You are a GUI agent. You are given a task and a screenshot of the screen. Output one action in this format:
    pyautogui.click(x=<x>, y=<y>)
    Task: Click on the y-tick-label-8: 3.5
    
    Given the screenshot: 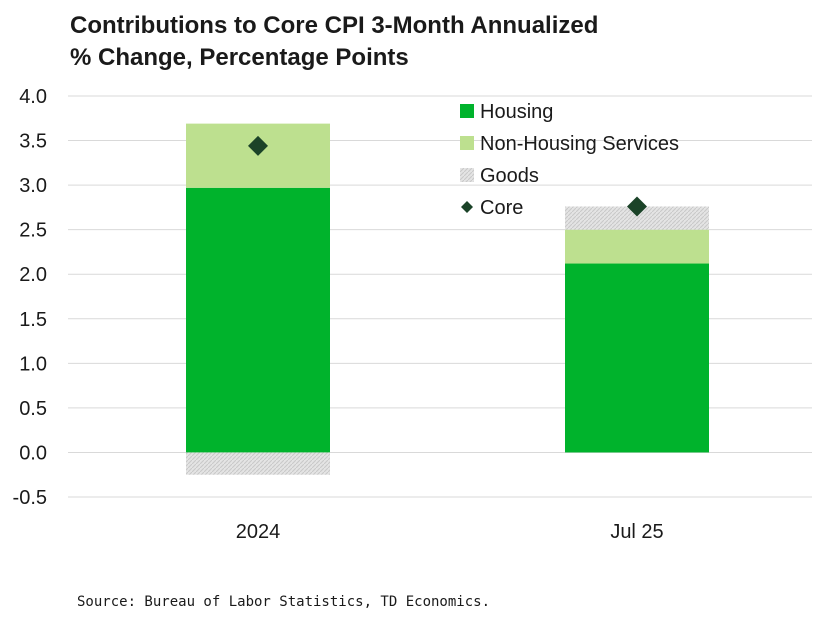 What is the action you would take?
    pyautogui.click(x=33, y=142)
    